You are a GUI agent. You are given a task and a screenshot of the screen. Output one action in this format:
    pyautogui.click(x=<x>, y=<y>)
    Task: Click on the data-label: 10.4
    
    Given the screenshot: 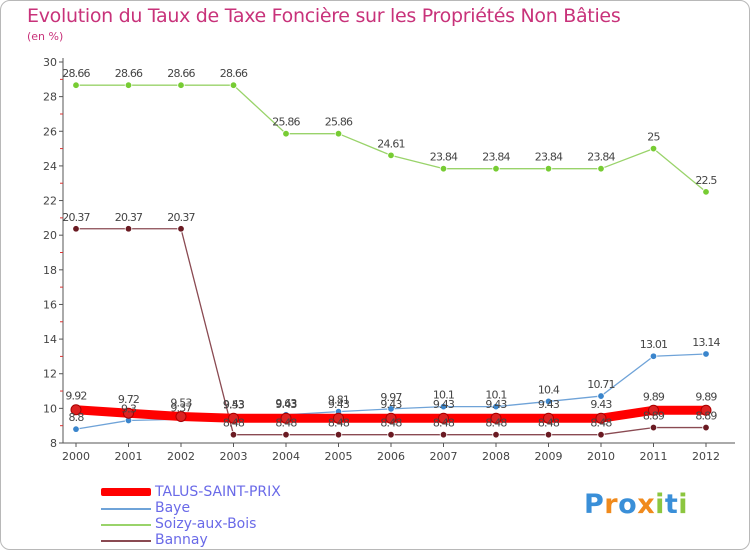 What is the action you would take?
    pyautogui.click(x=549, y=389)
    